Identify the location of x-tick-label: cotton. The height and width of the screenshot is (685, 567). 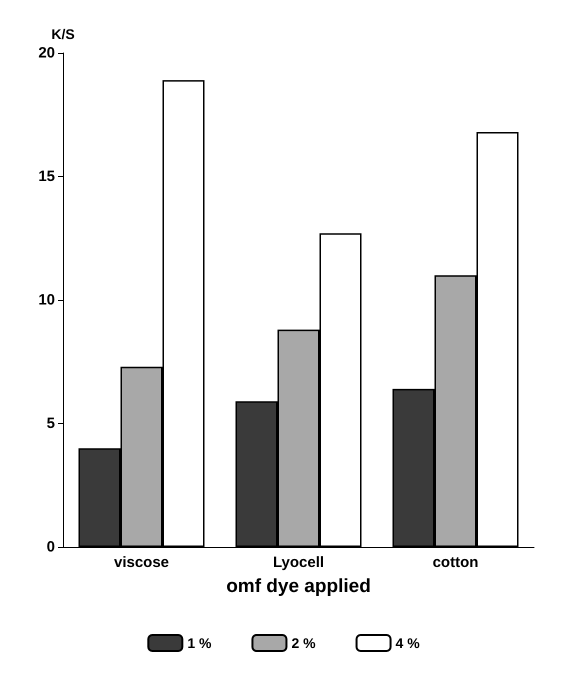
(455, 562).